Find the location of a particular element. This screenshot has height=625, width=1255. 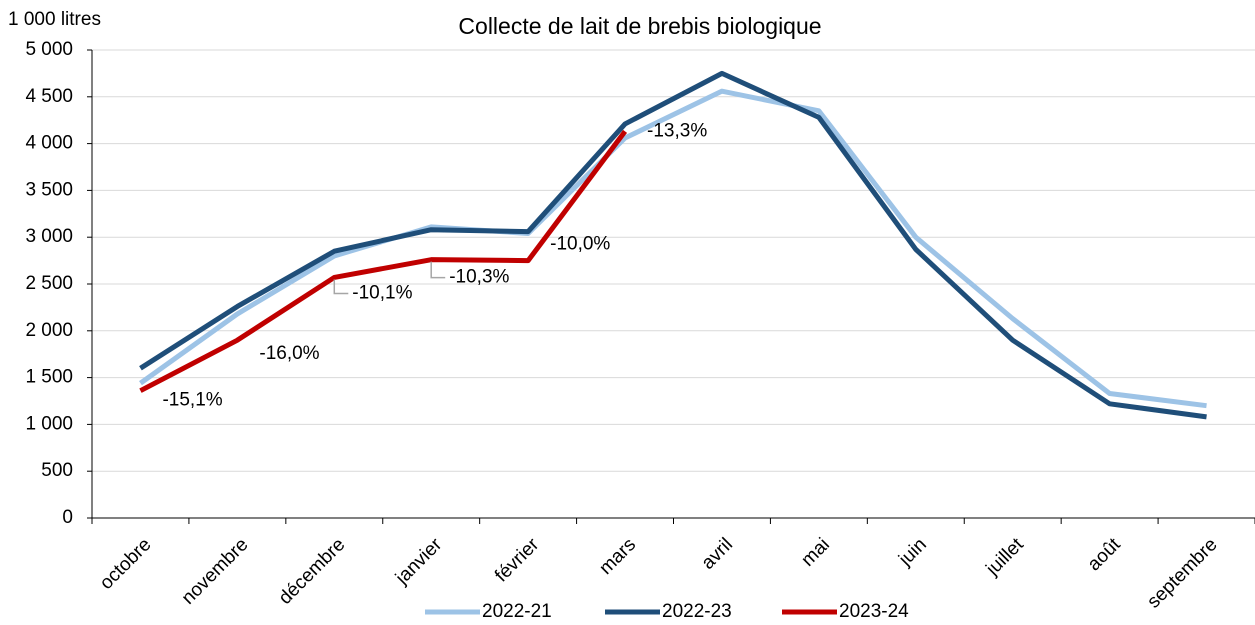

legend-label: 2023-24 is located at coordinates (874, 611).